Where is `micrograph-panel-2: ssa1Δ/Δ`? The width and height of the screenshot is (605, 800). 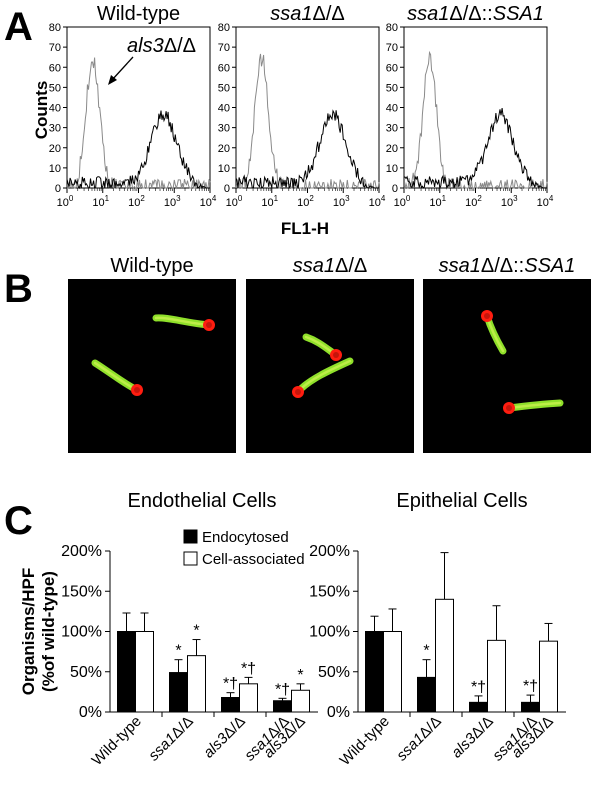
micrograph-panel-2: ssa1Δ/Δ is located at coordinates (330, 354).